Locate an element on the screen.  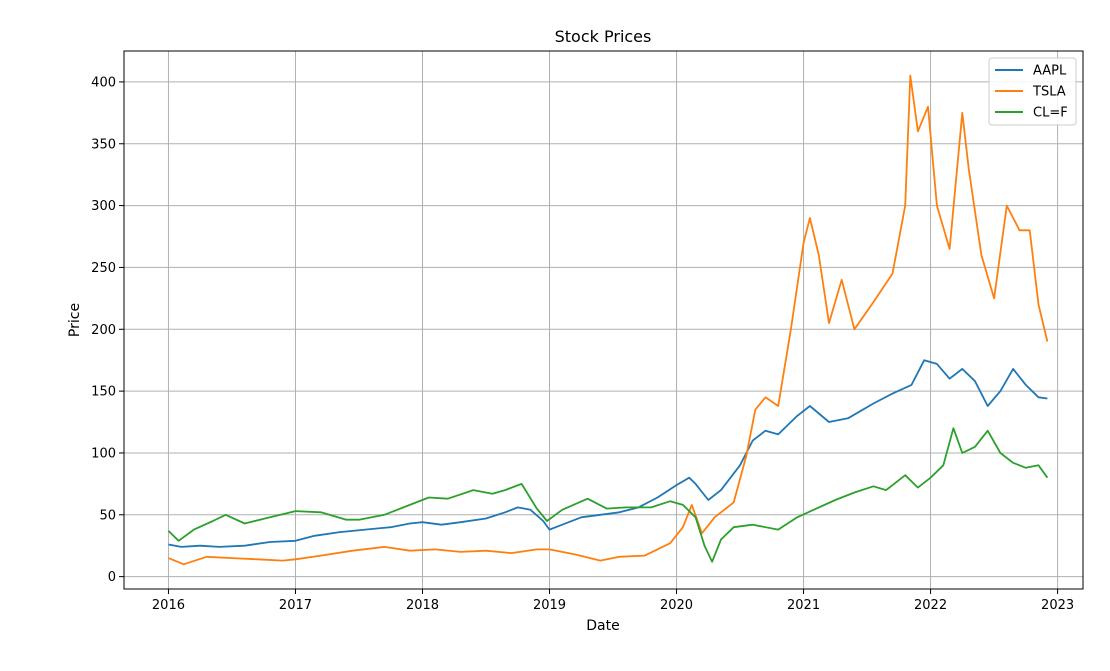
x-tick-label: 2022 is located at coordinates (930, 605).